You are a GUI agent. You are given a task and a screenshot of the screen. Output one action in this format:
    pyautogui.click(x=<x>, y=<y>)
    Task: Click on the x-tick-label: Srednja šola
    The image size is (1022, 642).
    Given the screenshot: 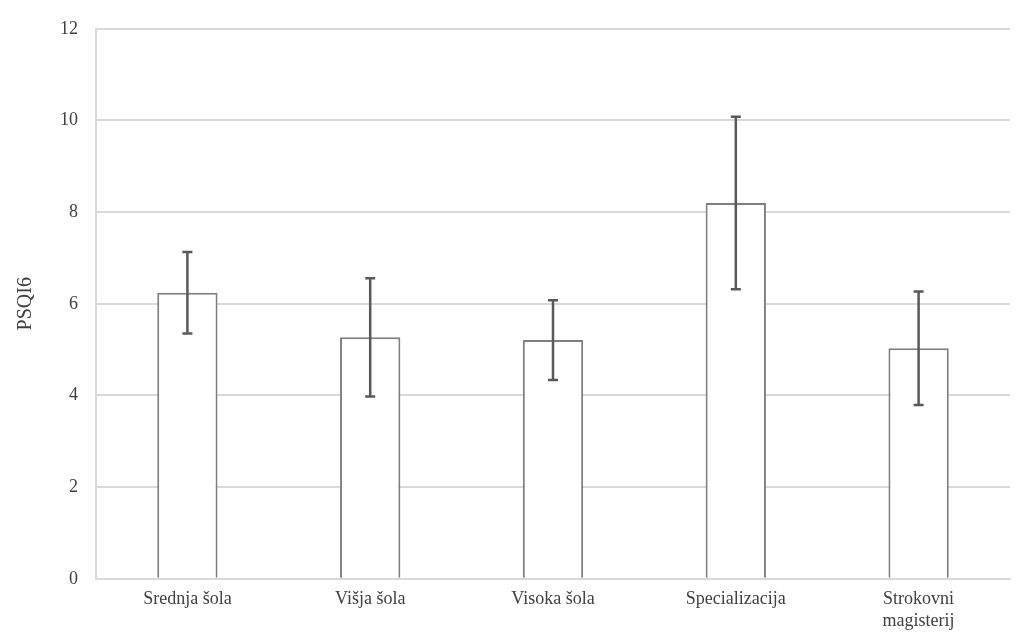 What is the action you would take?
    pyautogui.click(x=187, y=598)
    